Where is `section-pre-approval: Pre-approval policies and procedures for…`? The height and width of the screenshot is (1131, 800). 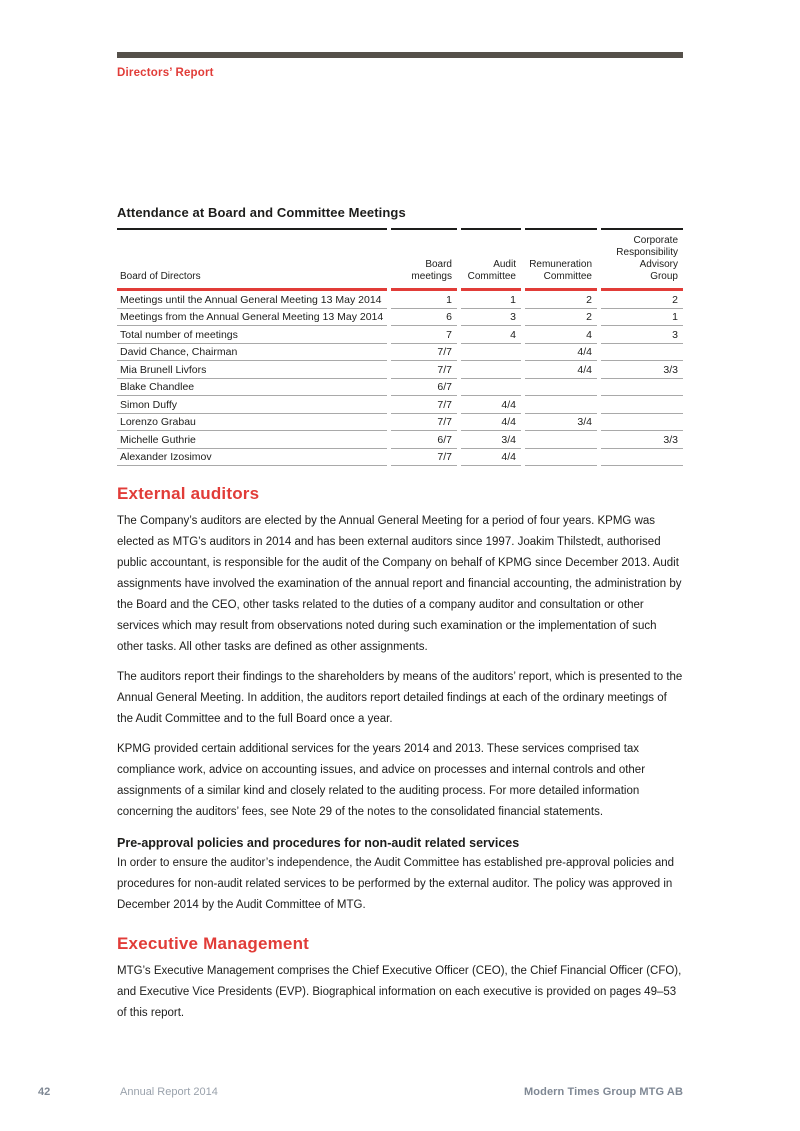 section-pre-approval: Pre-approval policies and procedures for… is located at coordinates (400, 876).